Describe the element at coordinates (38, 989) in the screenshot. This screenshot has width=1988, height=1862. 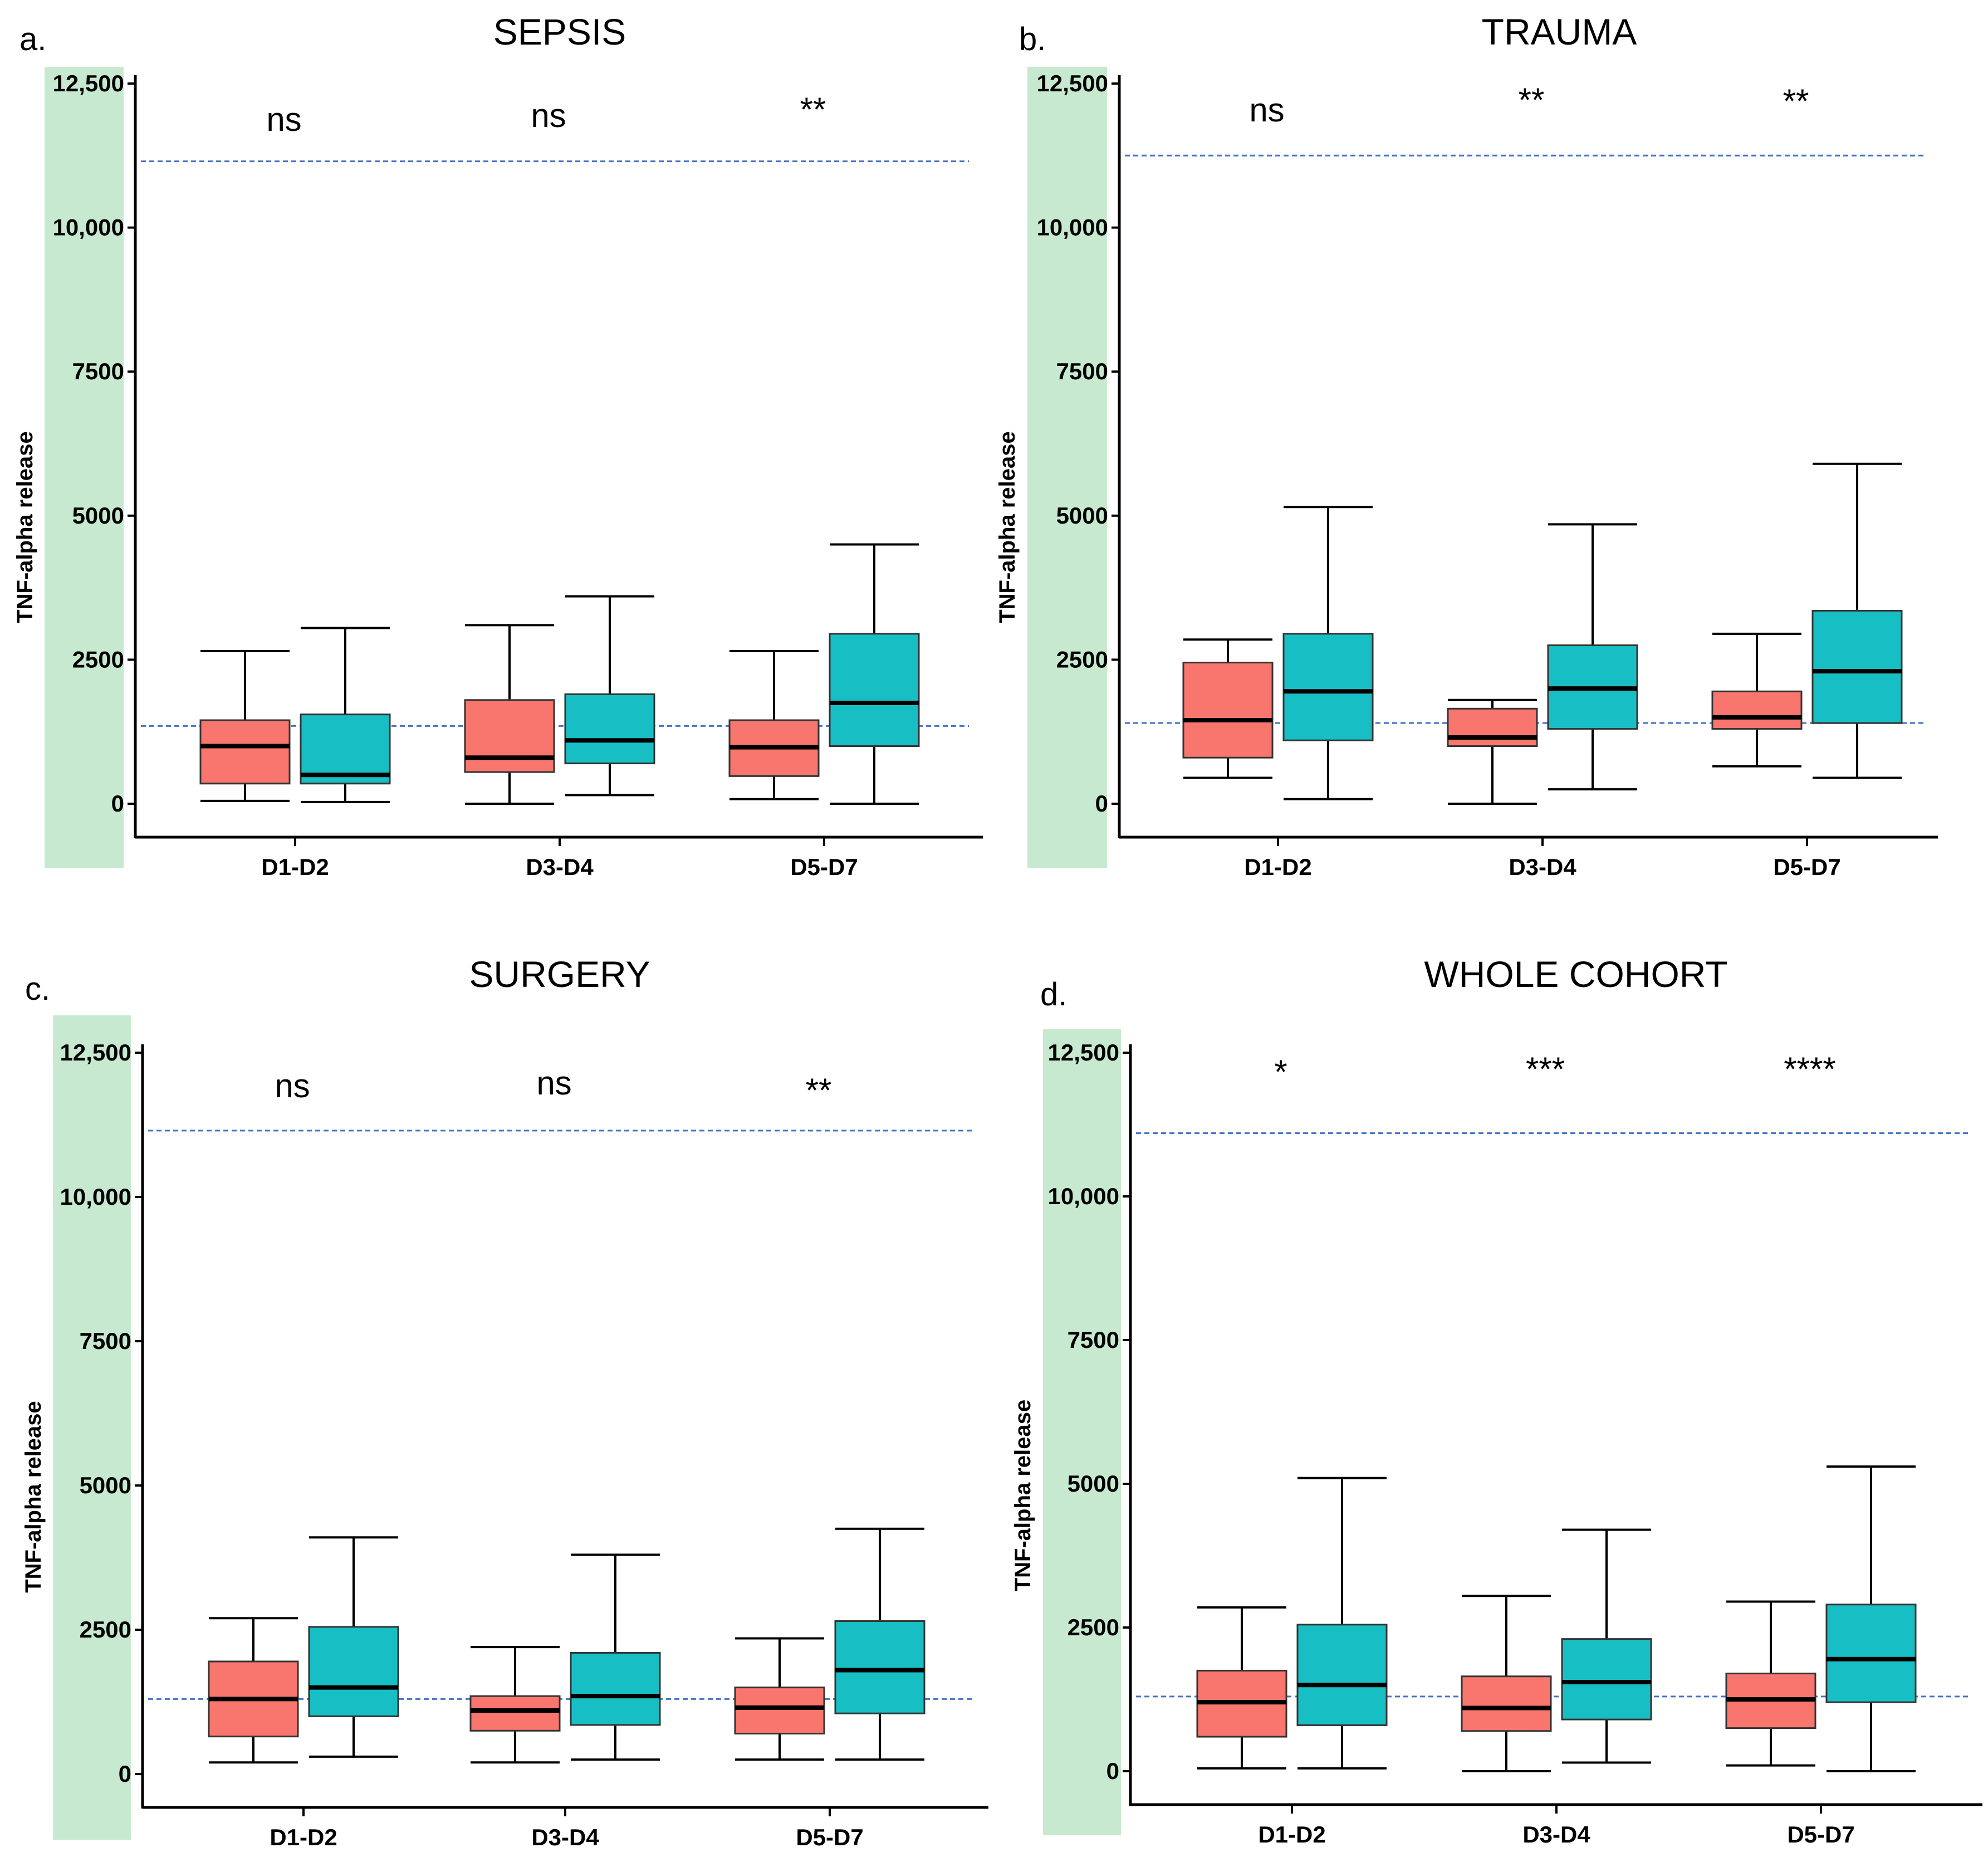
I see `panel-letter: c.` at that location.